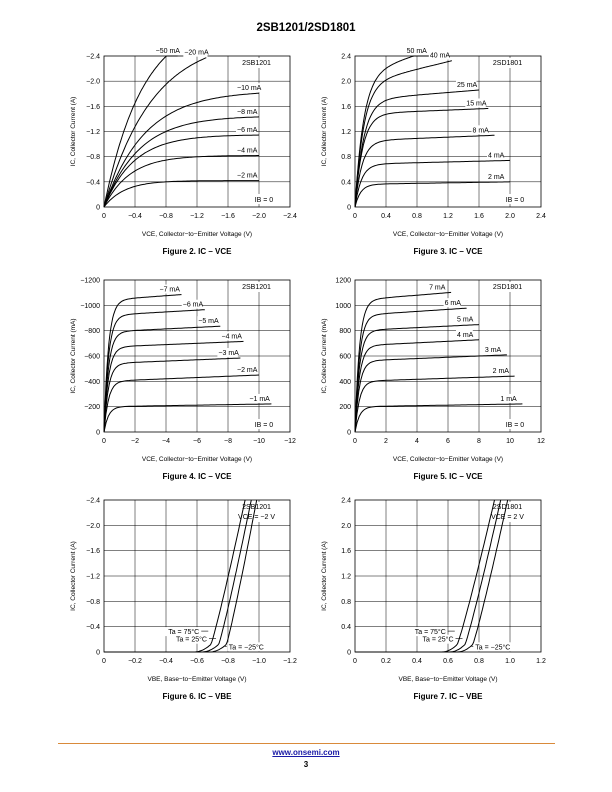 This screenshot has height=792, width=612. What do you see at coordinates (198, 251) in the screenshot?
I see `figure-caption: Figure 2. IC – VCE` at bounding box center [198, 251].